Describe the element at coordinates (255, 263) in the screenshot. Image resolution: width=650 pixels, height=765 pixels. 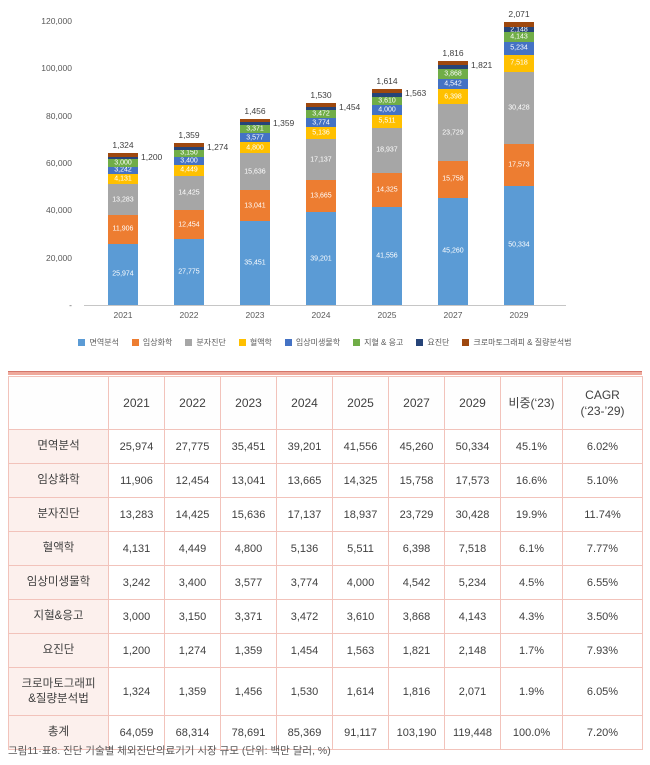
I see `bar-segment: 35,451` at that location.